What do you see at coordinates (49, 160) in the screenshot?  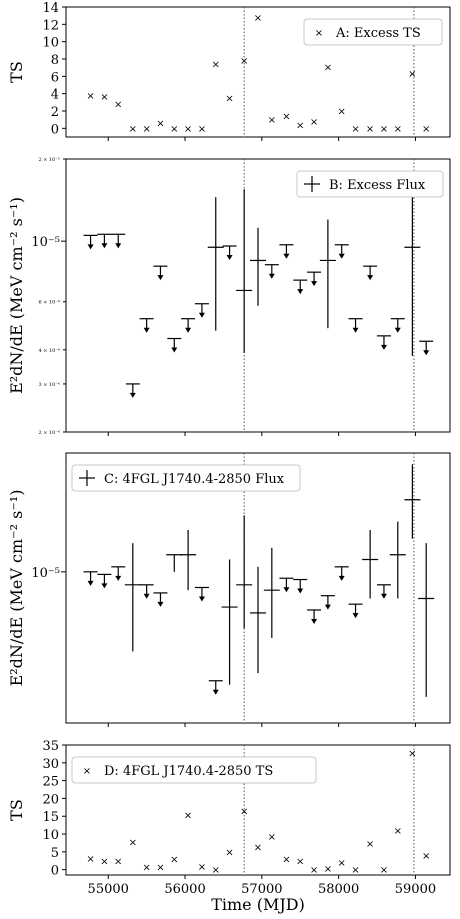 I see `panel-b-ytick-label: 2 × 10⁻⁵` at bounding box center [49, 160].